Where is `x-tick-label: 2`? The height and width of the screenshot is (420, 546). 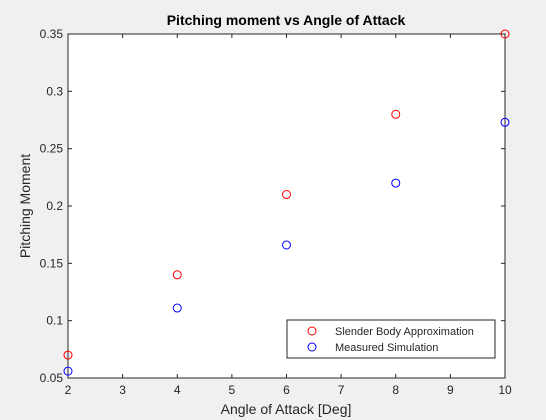
x-tick-label: 2 is located at coordinates (68, 390).